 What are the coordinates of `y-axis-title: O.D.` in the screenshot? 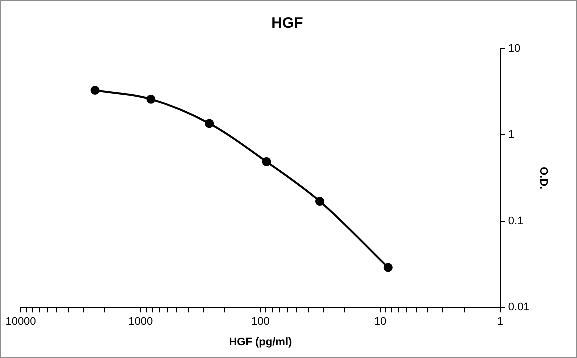 It's located at (543, 178).